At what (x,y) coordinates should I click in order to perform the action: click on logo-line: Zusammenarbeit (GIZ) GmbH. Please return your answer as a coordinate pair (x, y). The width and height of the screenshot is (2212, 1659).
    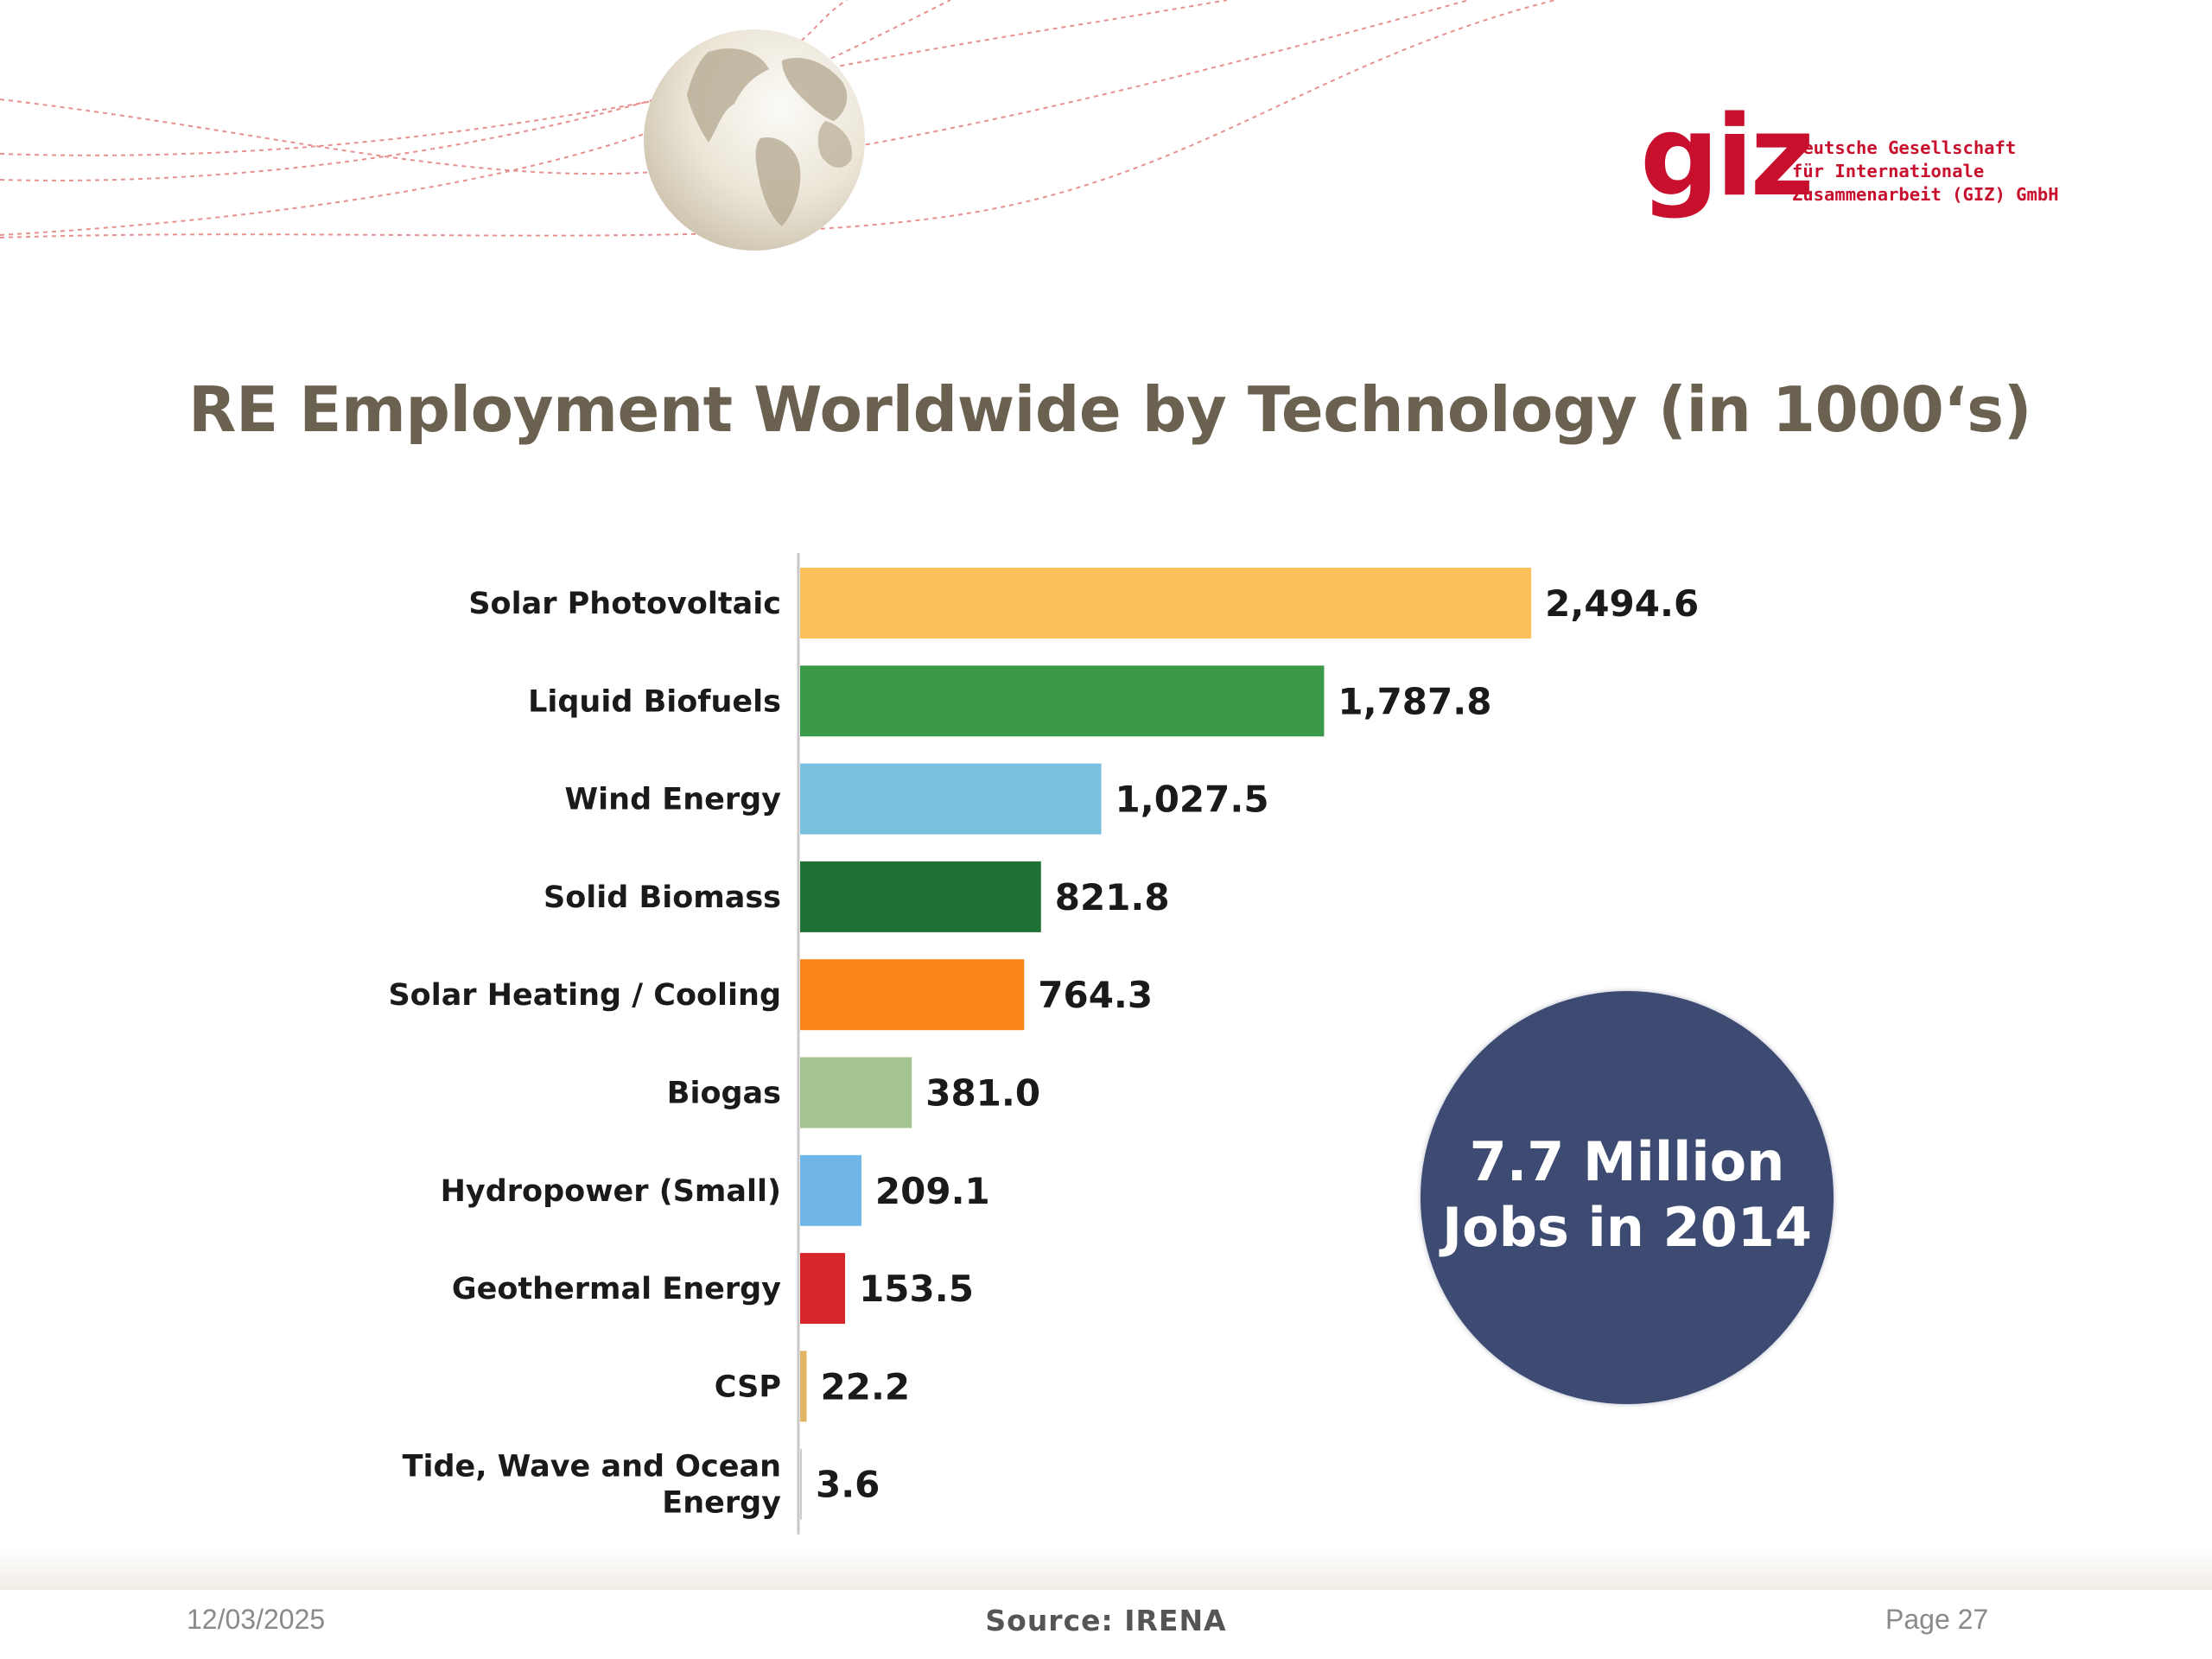
    Looking at the image, I should click on (1925, 194).